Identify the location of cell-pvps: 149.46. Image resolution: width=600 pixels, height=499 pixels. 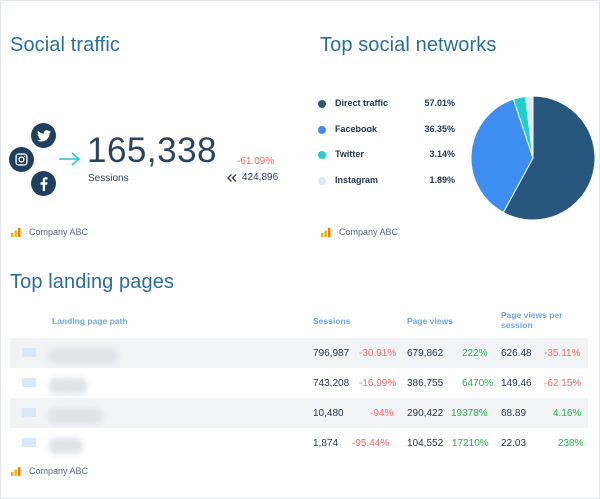
(516, 383).